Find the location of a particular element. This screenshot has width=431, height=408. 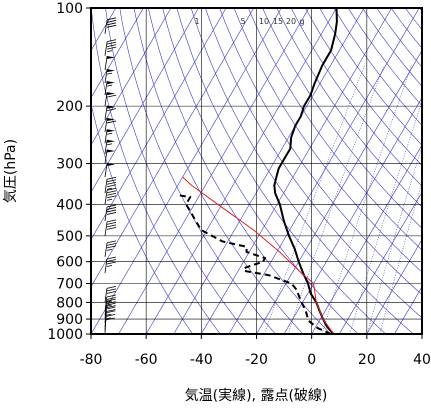

mixing-ratio-label: 5 is located at coordinates (242, 21).